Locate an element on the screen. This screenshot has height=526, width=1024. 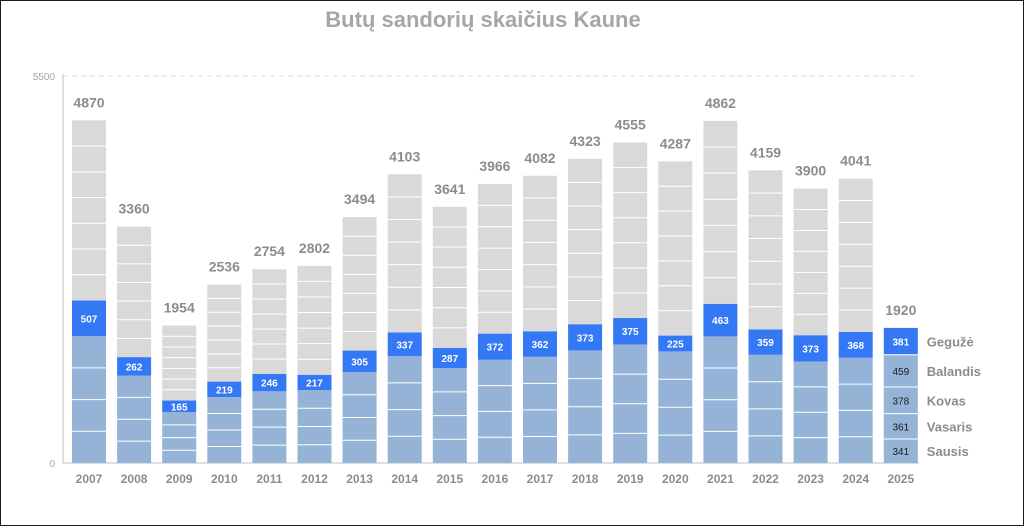
data-label-may: 287 is located at coordinates (449, 359).